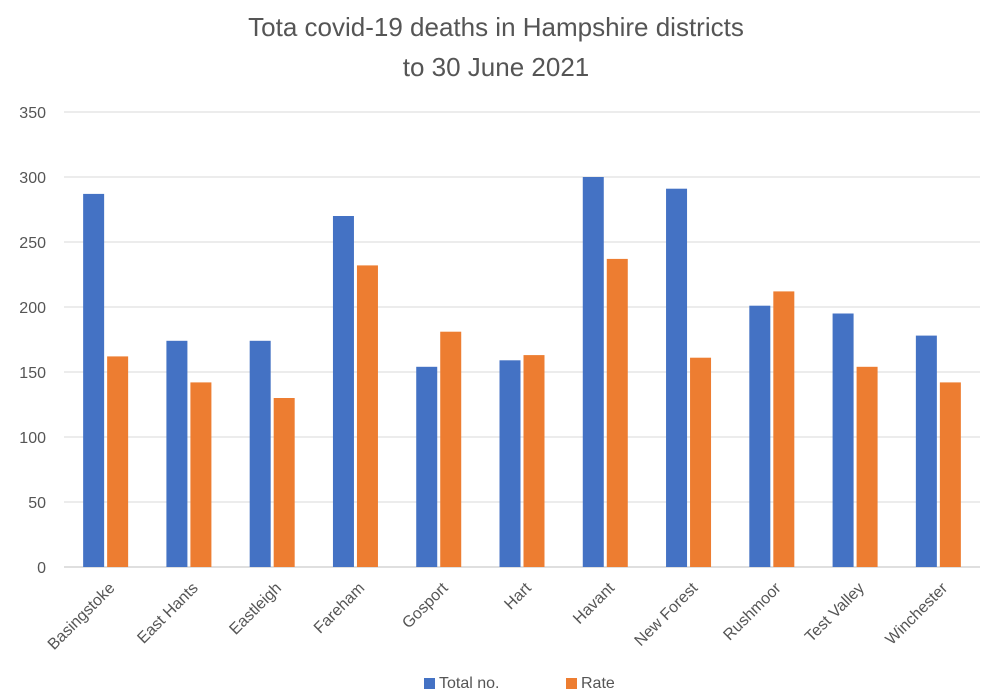 This screenshot has width=992, height=699. Describe the element at coordinates (32, 243) in the screenshot. I see `y-tick-label: 250` at that location.